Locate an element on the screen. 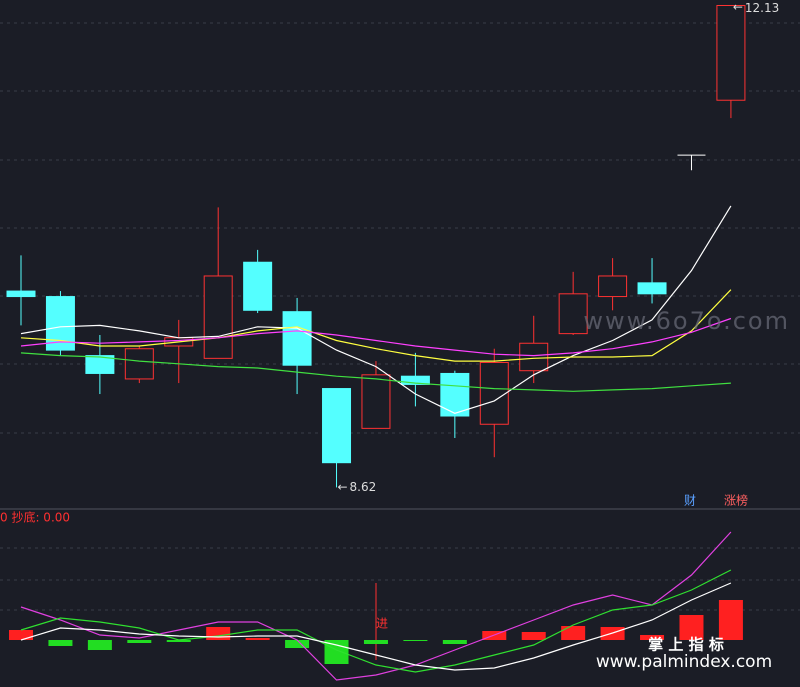 The width and height of the screenshot is (800, 687). brand-watermark: 掌 上 指 标 is located at coordinates (686, 645).